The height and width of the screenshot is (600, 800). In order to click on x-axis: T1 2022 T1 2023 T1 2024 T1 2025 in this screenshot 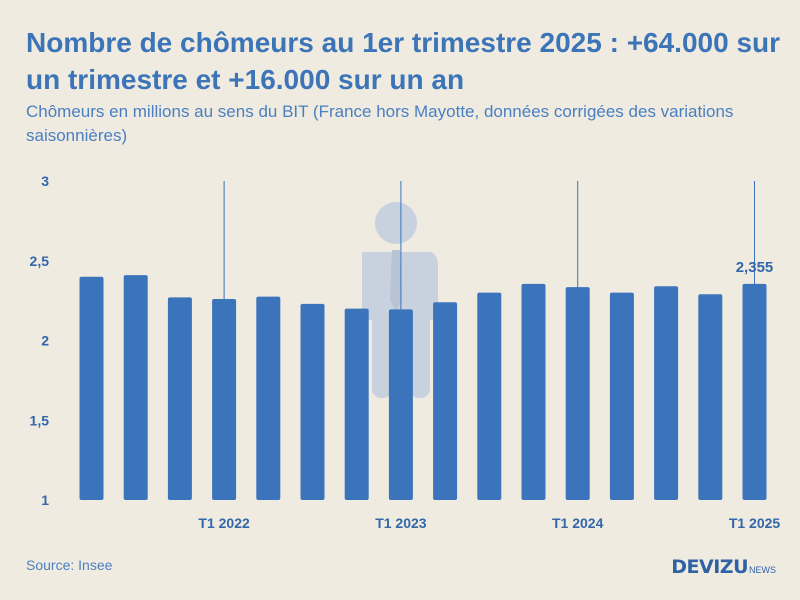, I will do `click(489, 523)`.